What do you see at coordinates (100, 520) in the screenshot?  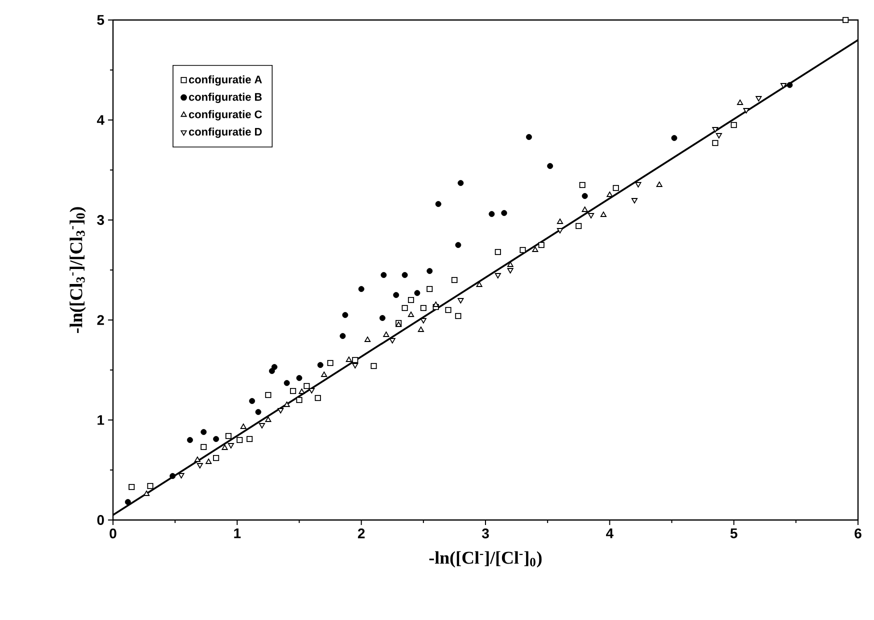 I see `y-tick-label: 0` at bounding box center [100, 520].